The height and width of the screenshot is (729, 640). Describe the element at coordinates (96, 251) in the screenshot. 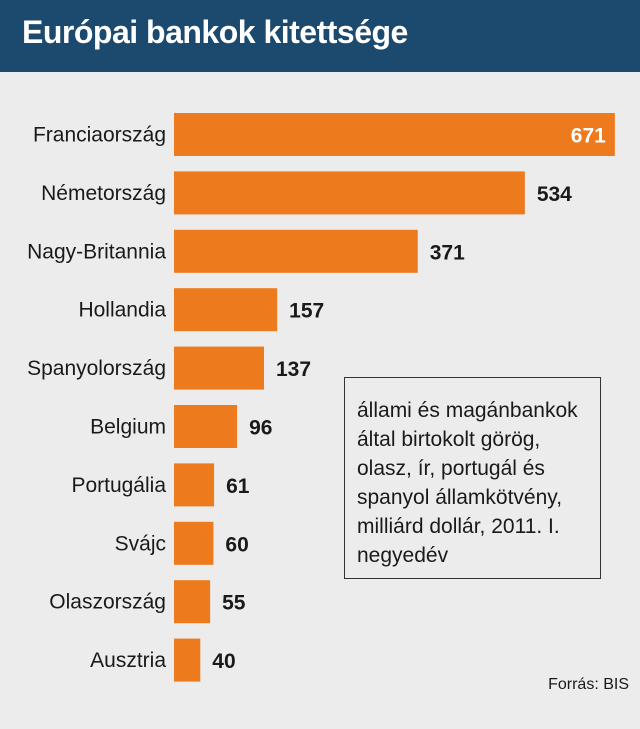

I see `category-label: Nagy-Britannia` at that location.